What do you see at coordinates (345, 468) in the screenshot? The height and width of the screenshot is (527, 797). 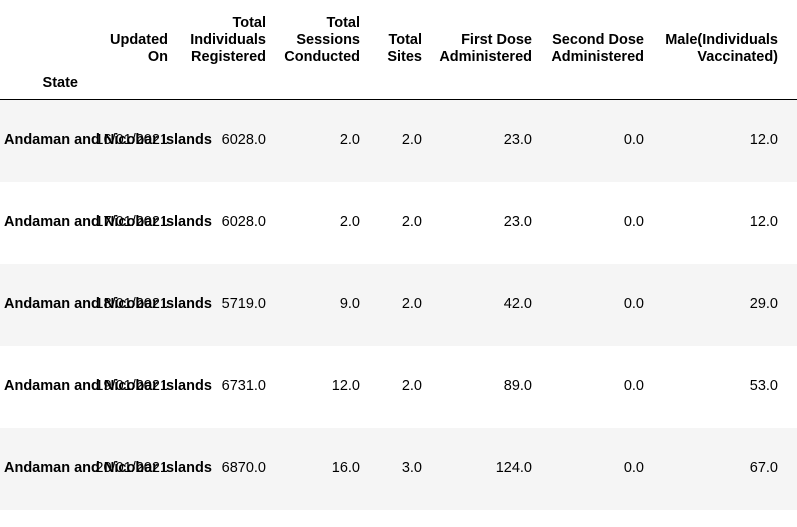 I see `cell-total-sessions-conducted: 16.0` at bounding box center [345, 468].